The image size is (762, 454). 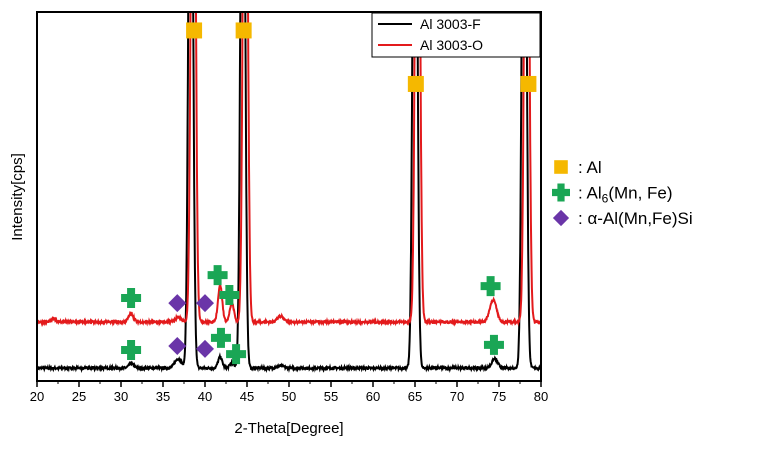 What do you see at coordinates (331, 396) in the screenshot?
I see `x-tick-label: 55` at bounding box center [331, 396].